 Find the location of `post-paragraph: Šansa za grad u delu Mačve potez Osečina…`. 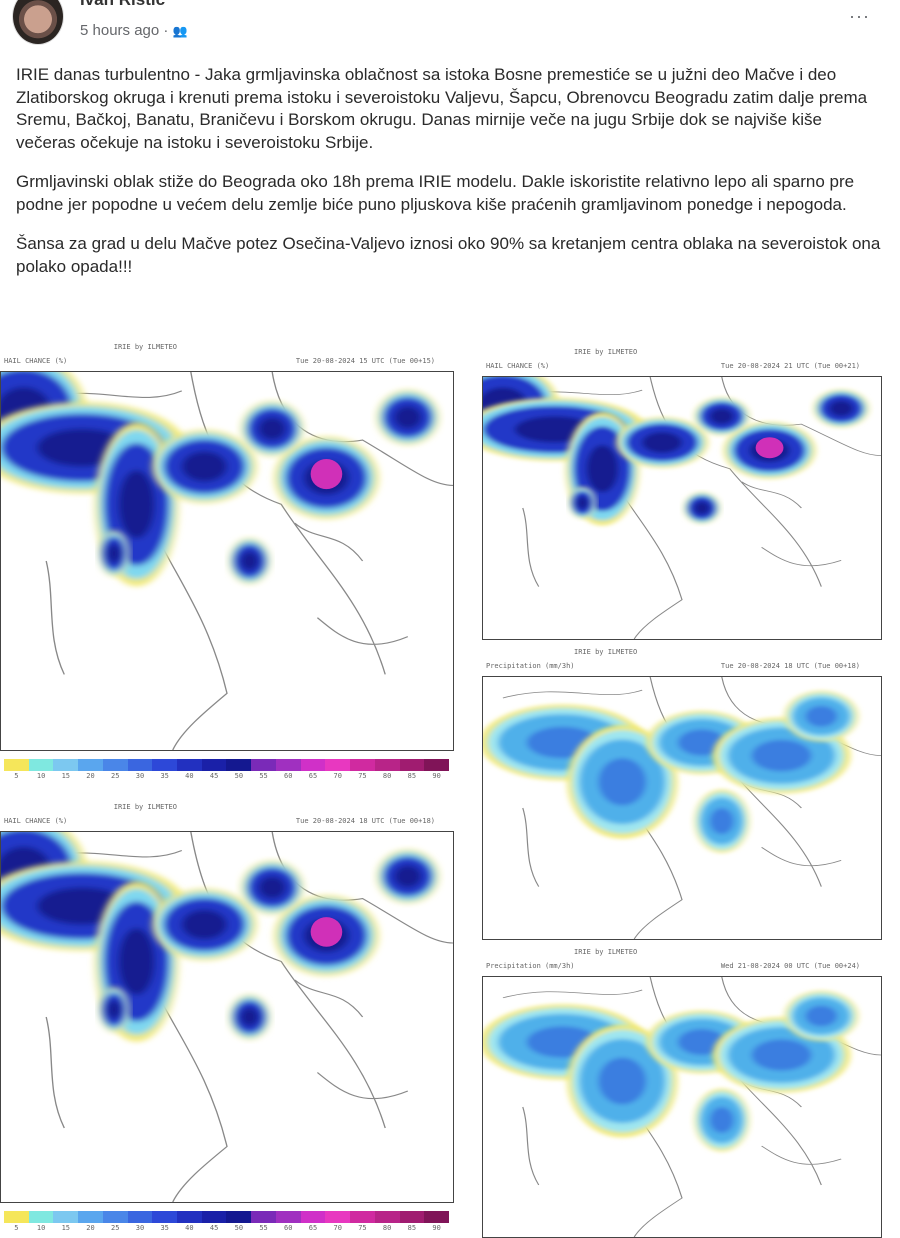

post-paragraph: Šansa za grad u delu Mačve potez Osečina… is located at coordinates (448, 255).